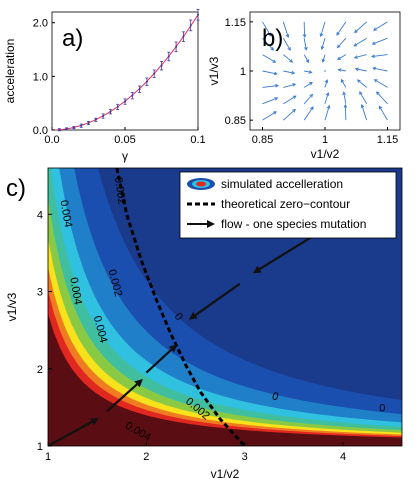  I want to click on panel-c-ylabel: v1/v3, so click(12, 306).